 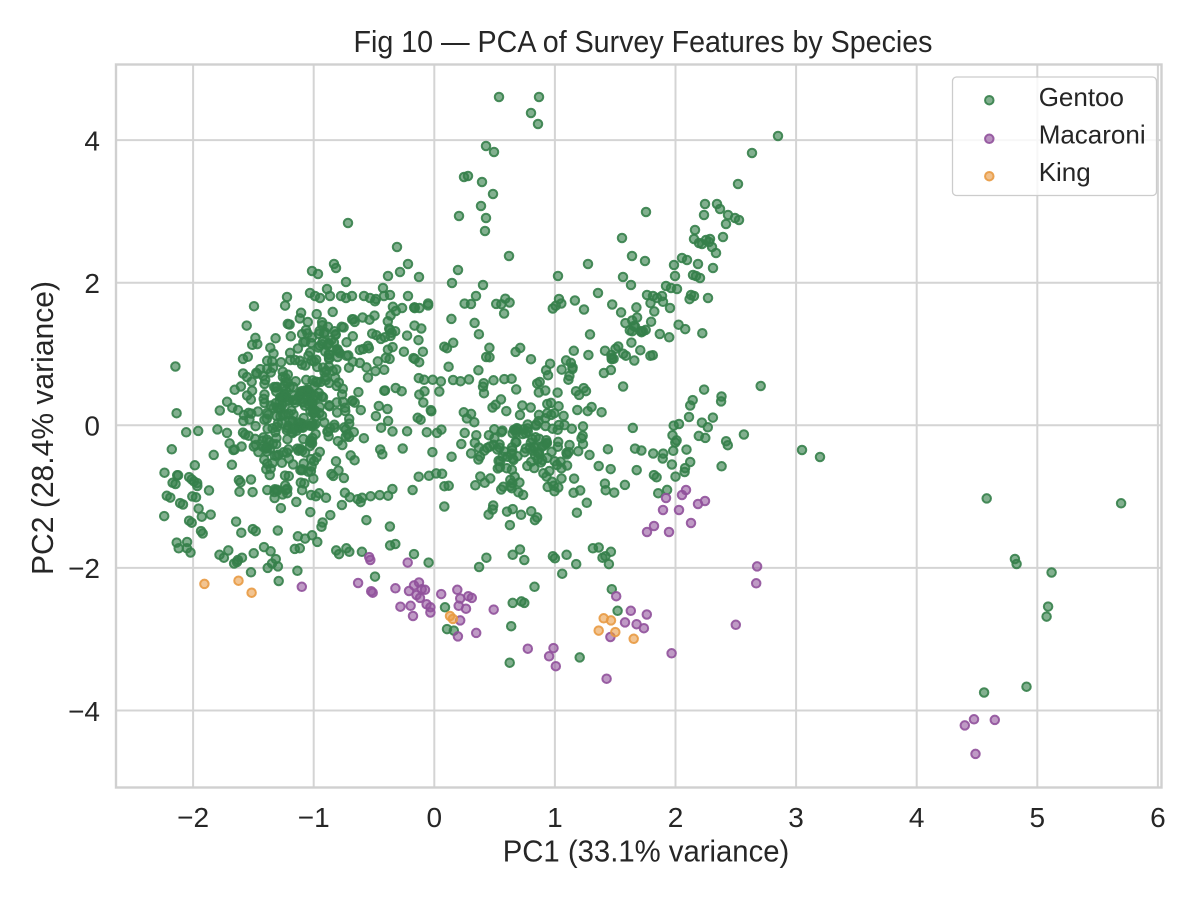 I want to click on svg-text: PC1 (33.1% variance), so click(x=646, y=851).